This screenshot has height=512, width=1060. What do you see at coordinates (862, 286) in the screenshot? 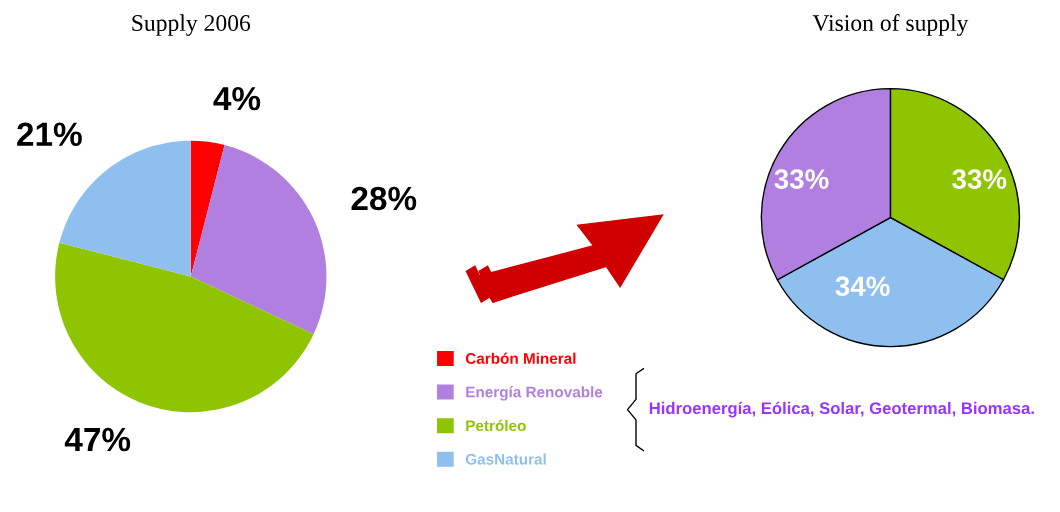
I see `data-label: 34%` at bounding box center [862, 286].